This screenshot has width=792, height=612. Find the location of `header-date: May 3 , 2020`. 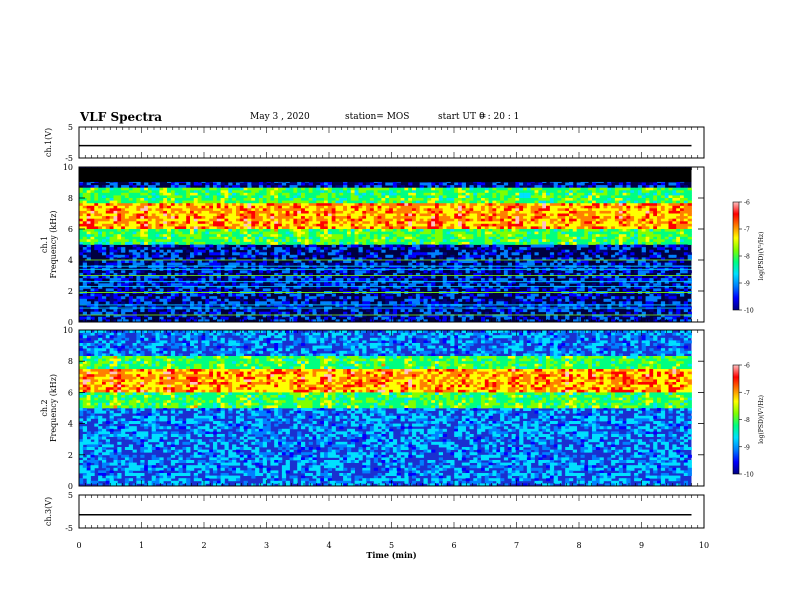

header-date: May 3 , 2020 is located at coordinates (280, 117).